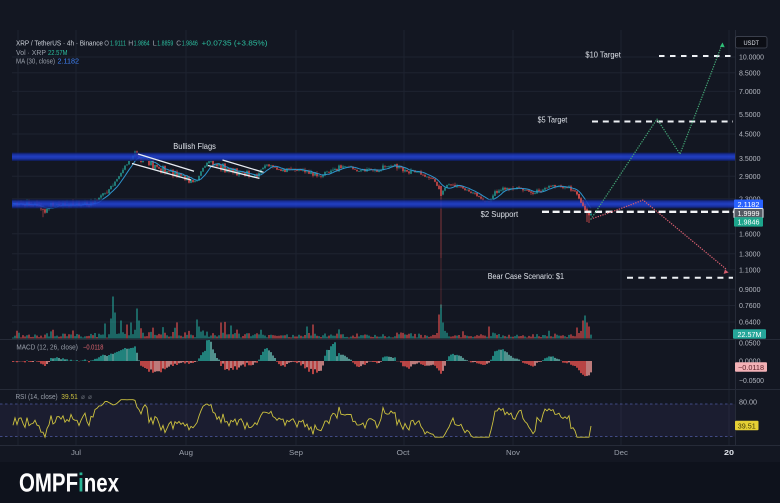 This screenshot has height=503, width=780. Describe the element at coordinates (750, 158) in the screenshot. I see `svg-text: 3.5000` at that location.